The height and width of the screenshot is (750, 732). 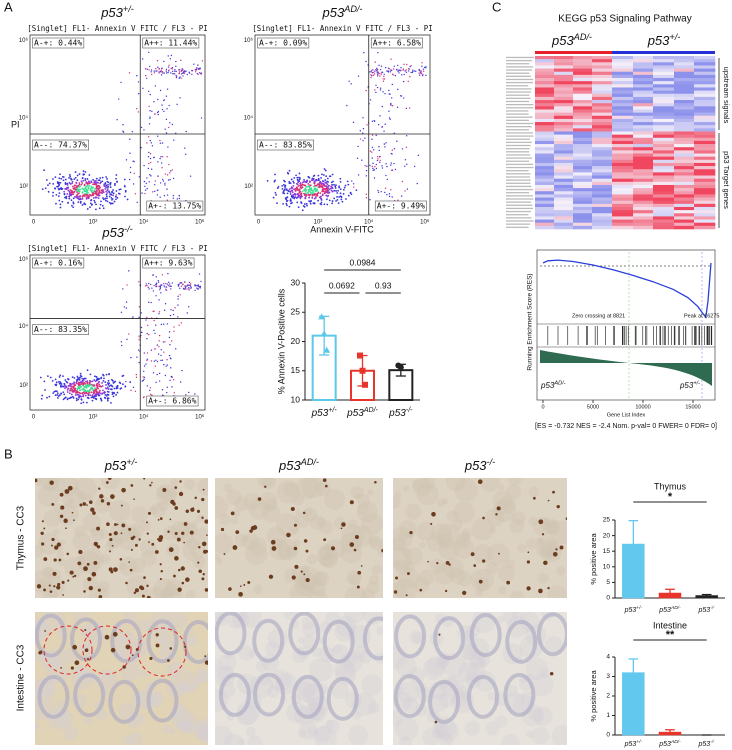 I want to click on bar, so click(x=633, y=704).